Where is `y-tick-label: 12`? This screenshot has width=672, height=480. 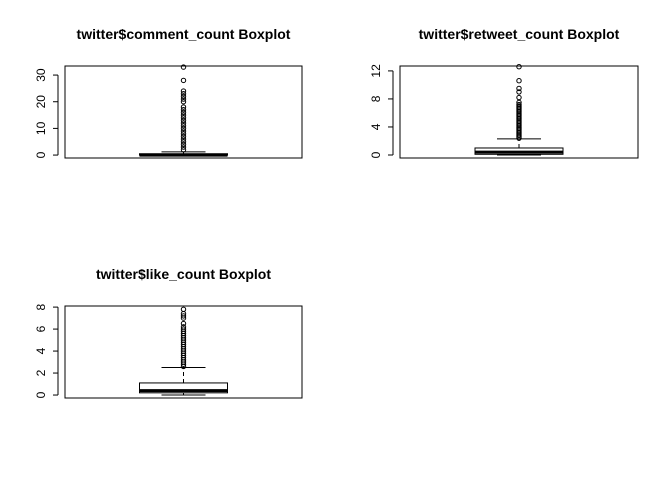 y-tick-label: 12 is located at coordinates (376, 71).